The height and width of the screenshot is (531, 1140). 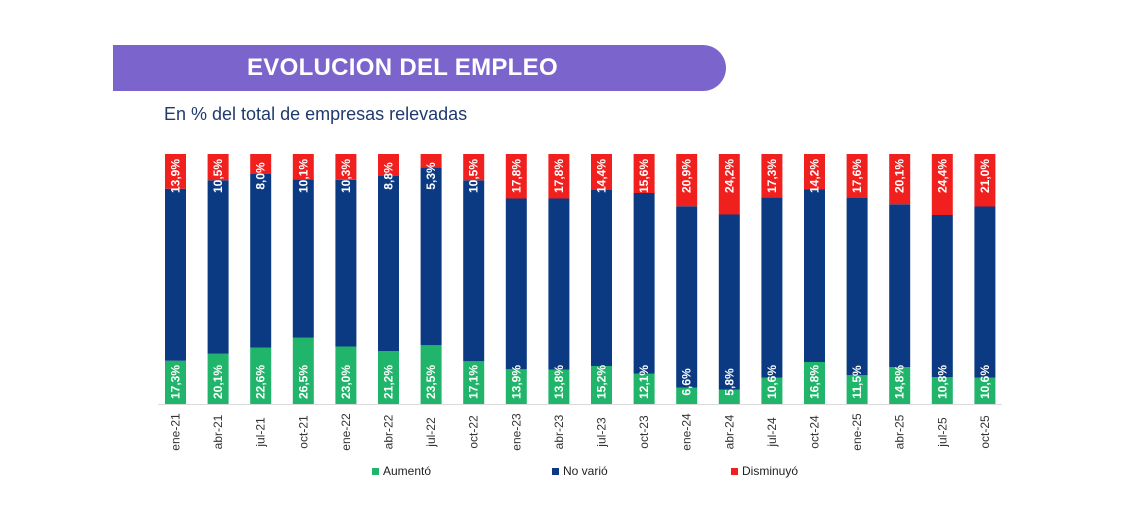 I want to click on data-label-disminuyo-oct-25: 21,0%, so click(x=985, y=176).